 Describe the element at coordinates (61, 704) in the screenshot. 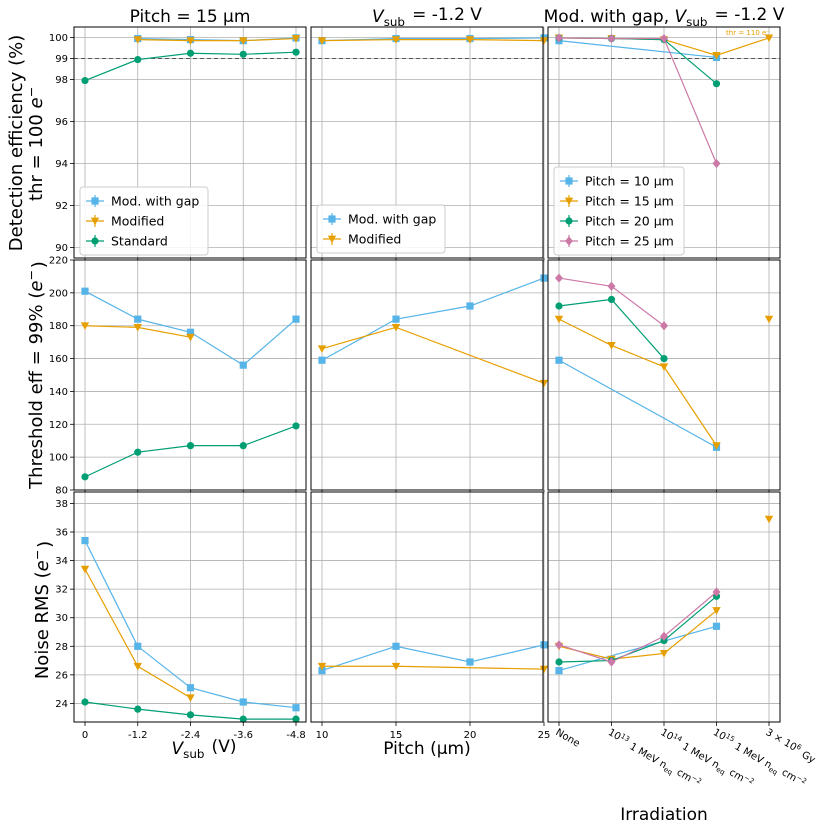

I see `y-tick-label: 24` at that location.